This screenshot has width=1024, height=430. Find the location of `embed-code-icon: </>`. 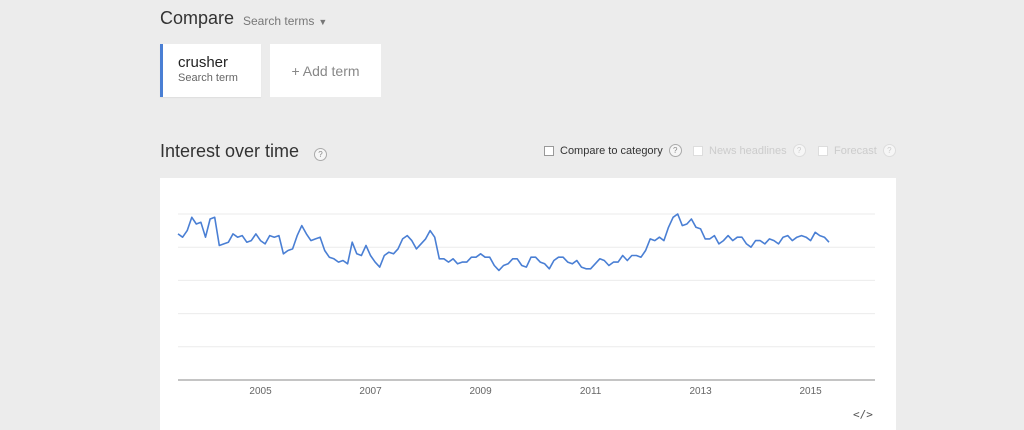

embed-code-icon: </> is located at coordinates (863, 414).